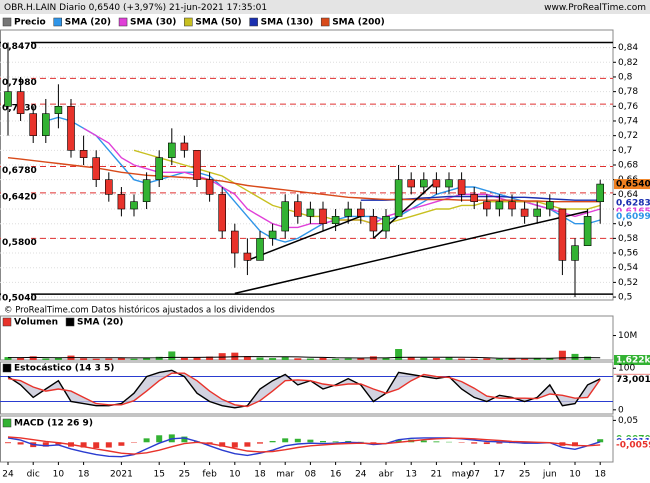 The width and height of the screenshot is (650, 483). Describe the element at coordinates (628, 63) in the screenshot. I see `y-tick-label: 0,82` at that location.